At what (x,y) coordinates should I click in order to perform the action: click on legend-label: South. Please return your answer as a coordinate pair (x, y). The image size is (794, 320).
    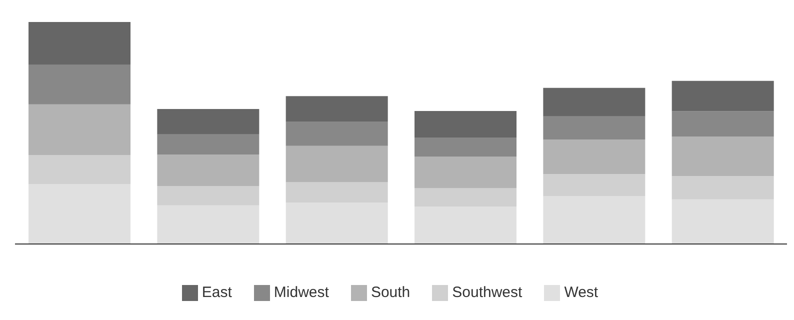
    Looking at the image, I should click on (390, 292).